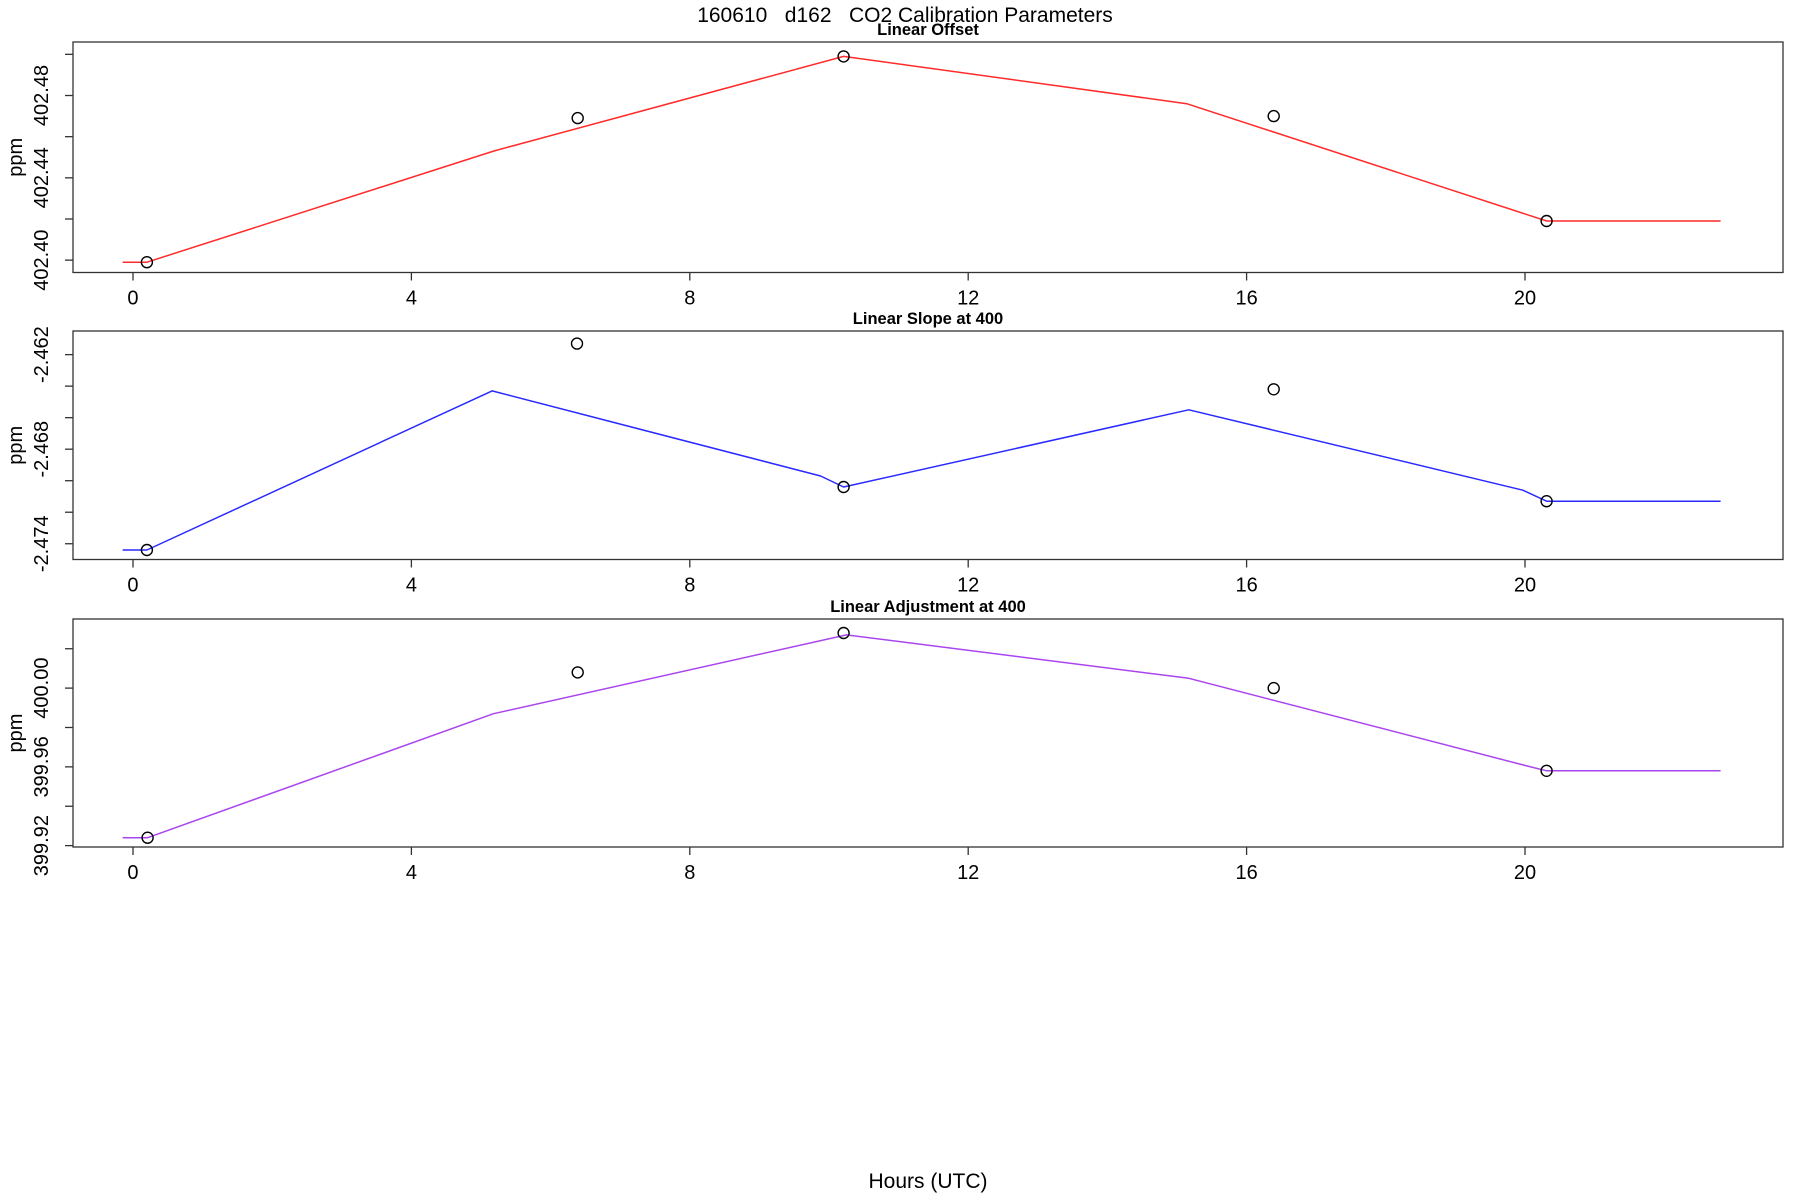  What do you see at coordinates (42, 354) in the screenshot?
I see `y-tick-label: -2.462` at bounding box center [42, 354].